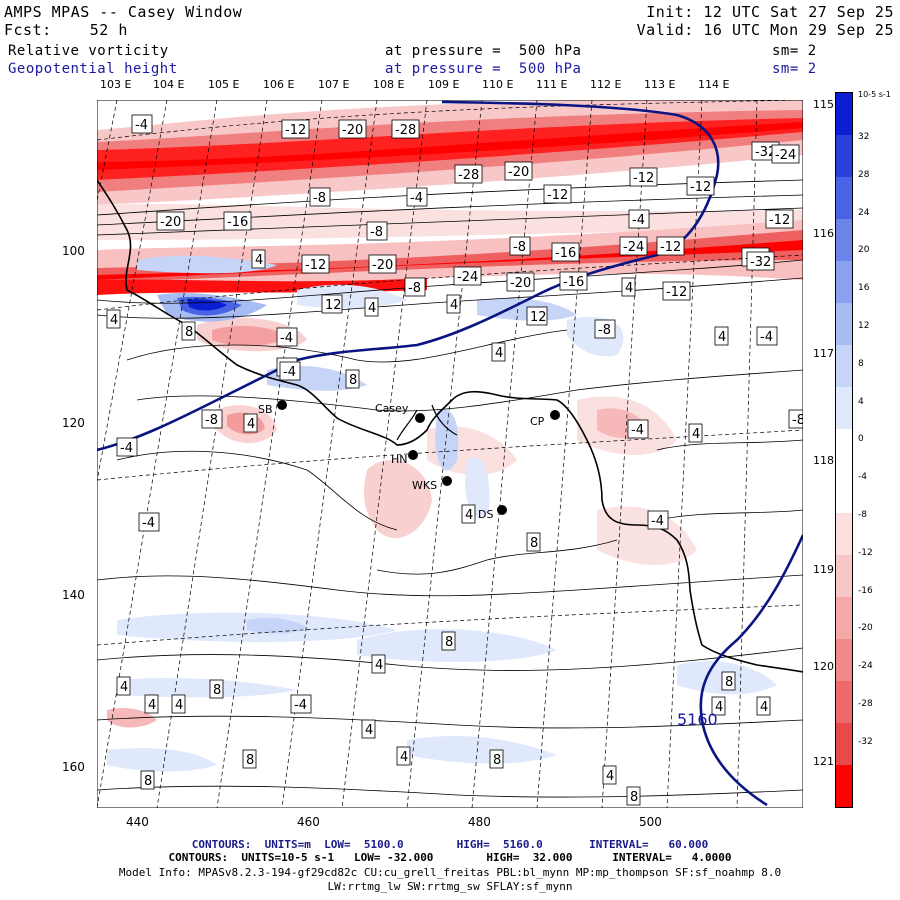 Image resolution: width=900 pixels, height=900 pixels. I want to click on svg-text: -16, so click(237, 222).